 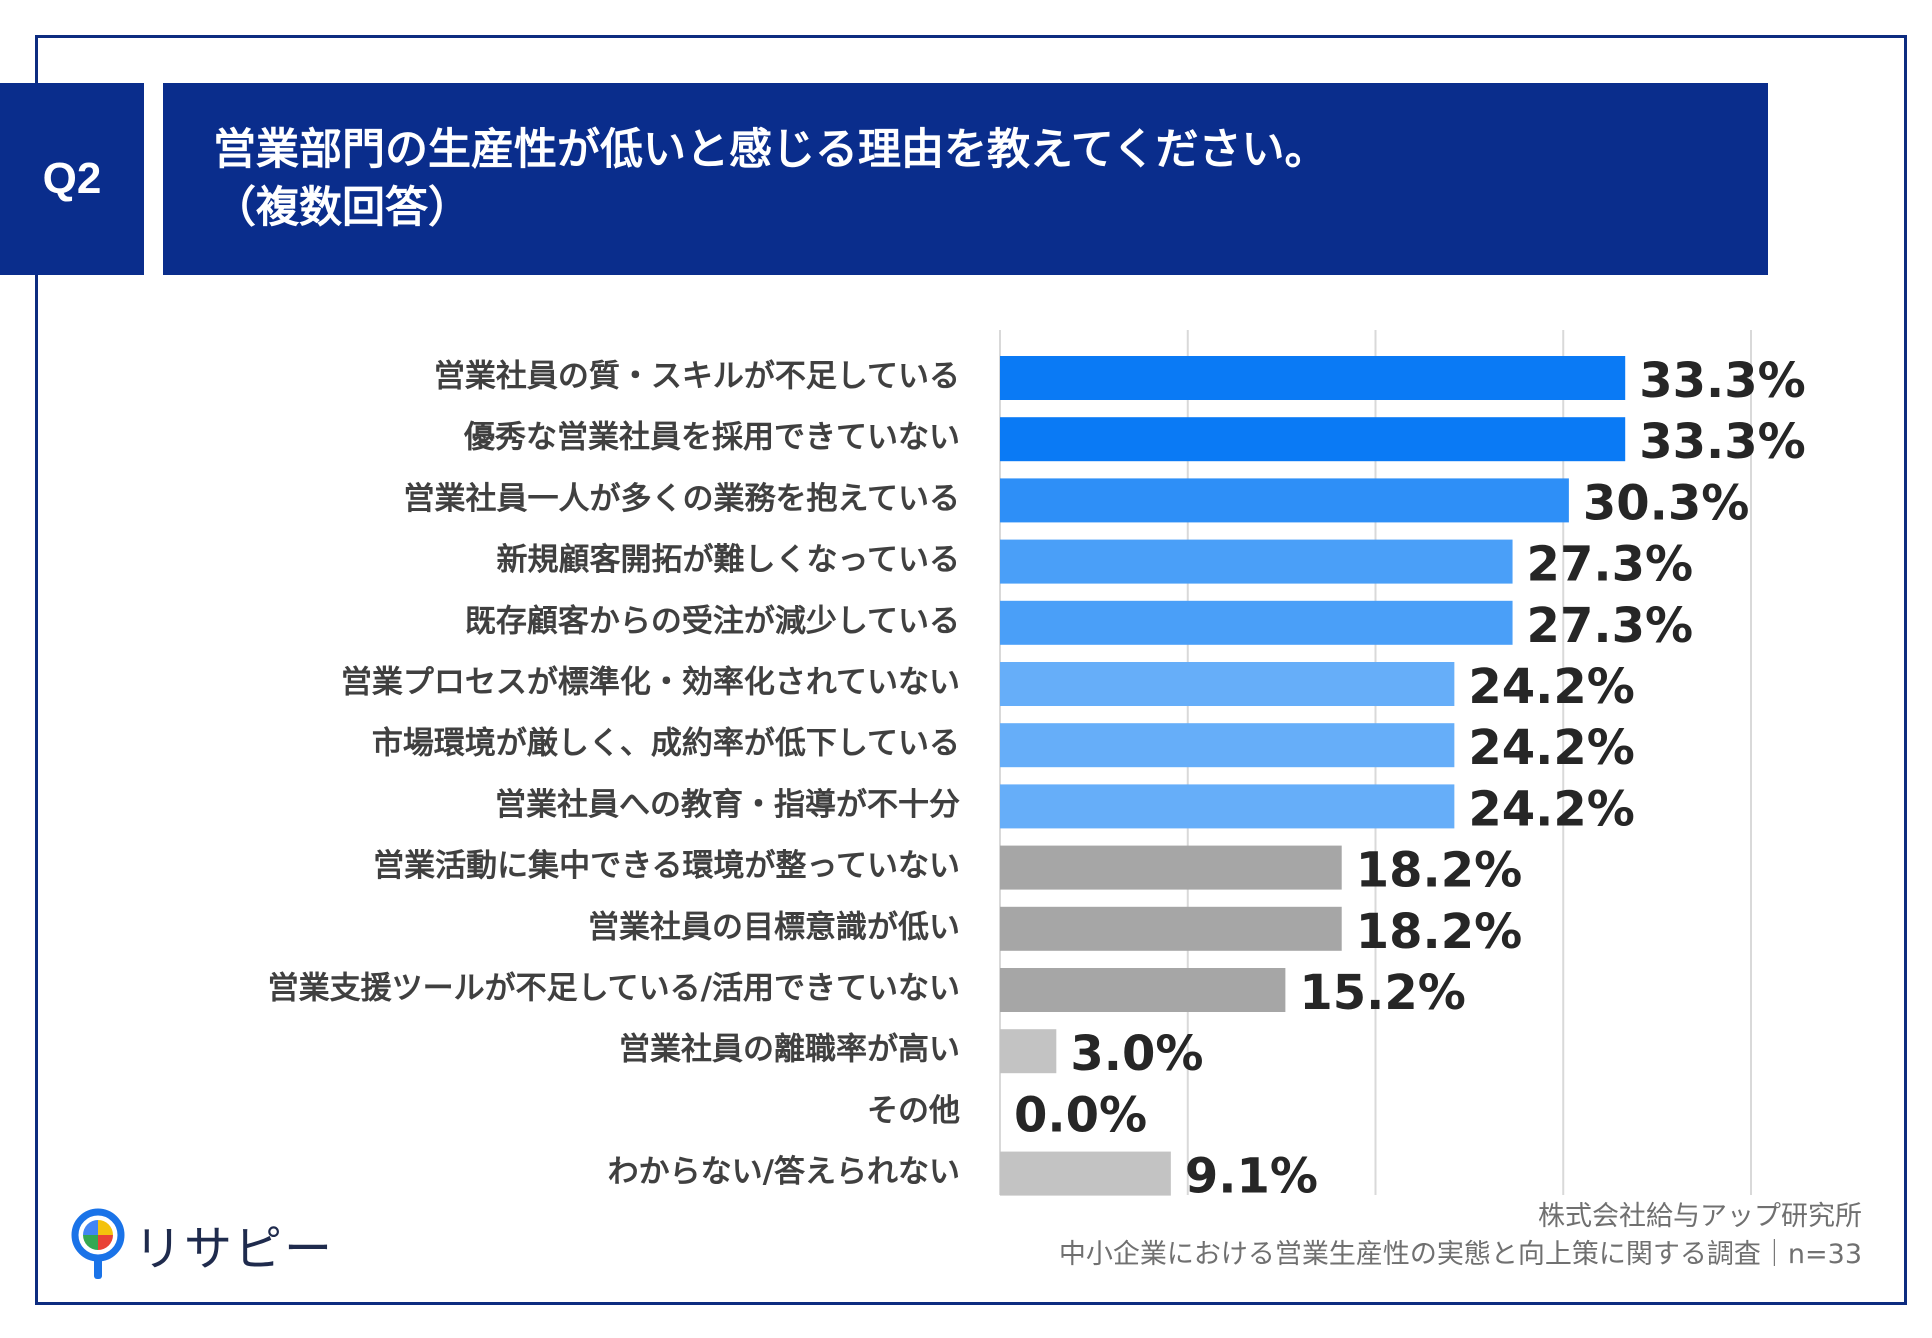 I want to click on chart-title-line2: （複数回答）, so click(x=342, y=208).